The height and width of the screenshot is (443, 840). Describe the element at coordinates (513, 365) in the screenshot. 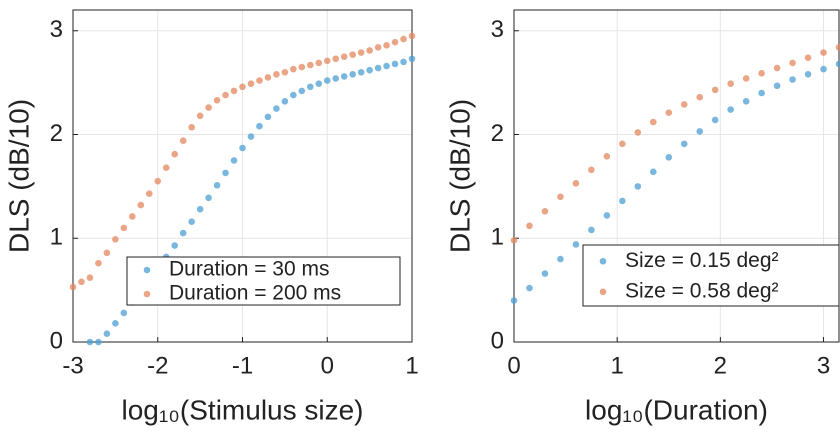

I see `x-tick-label: 0` at that location.